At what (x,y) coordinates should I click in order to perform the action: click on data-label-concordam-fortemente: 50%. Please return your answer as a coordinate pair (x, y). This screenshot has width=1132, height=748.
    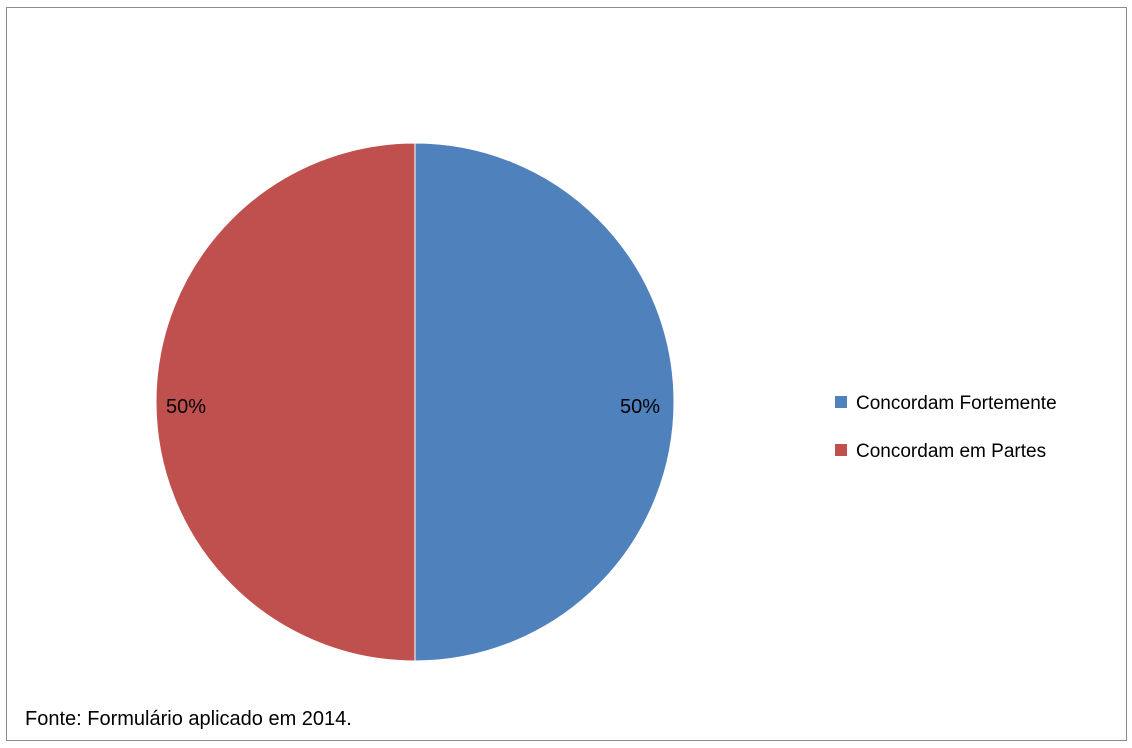
    Looking at the image, I should click on (640, 407).